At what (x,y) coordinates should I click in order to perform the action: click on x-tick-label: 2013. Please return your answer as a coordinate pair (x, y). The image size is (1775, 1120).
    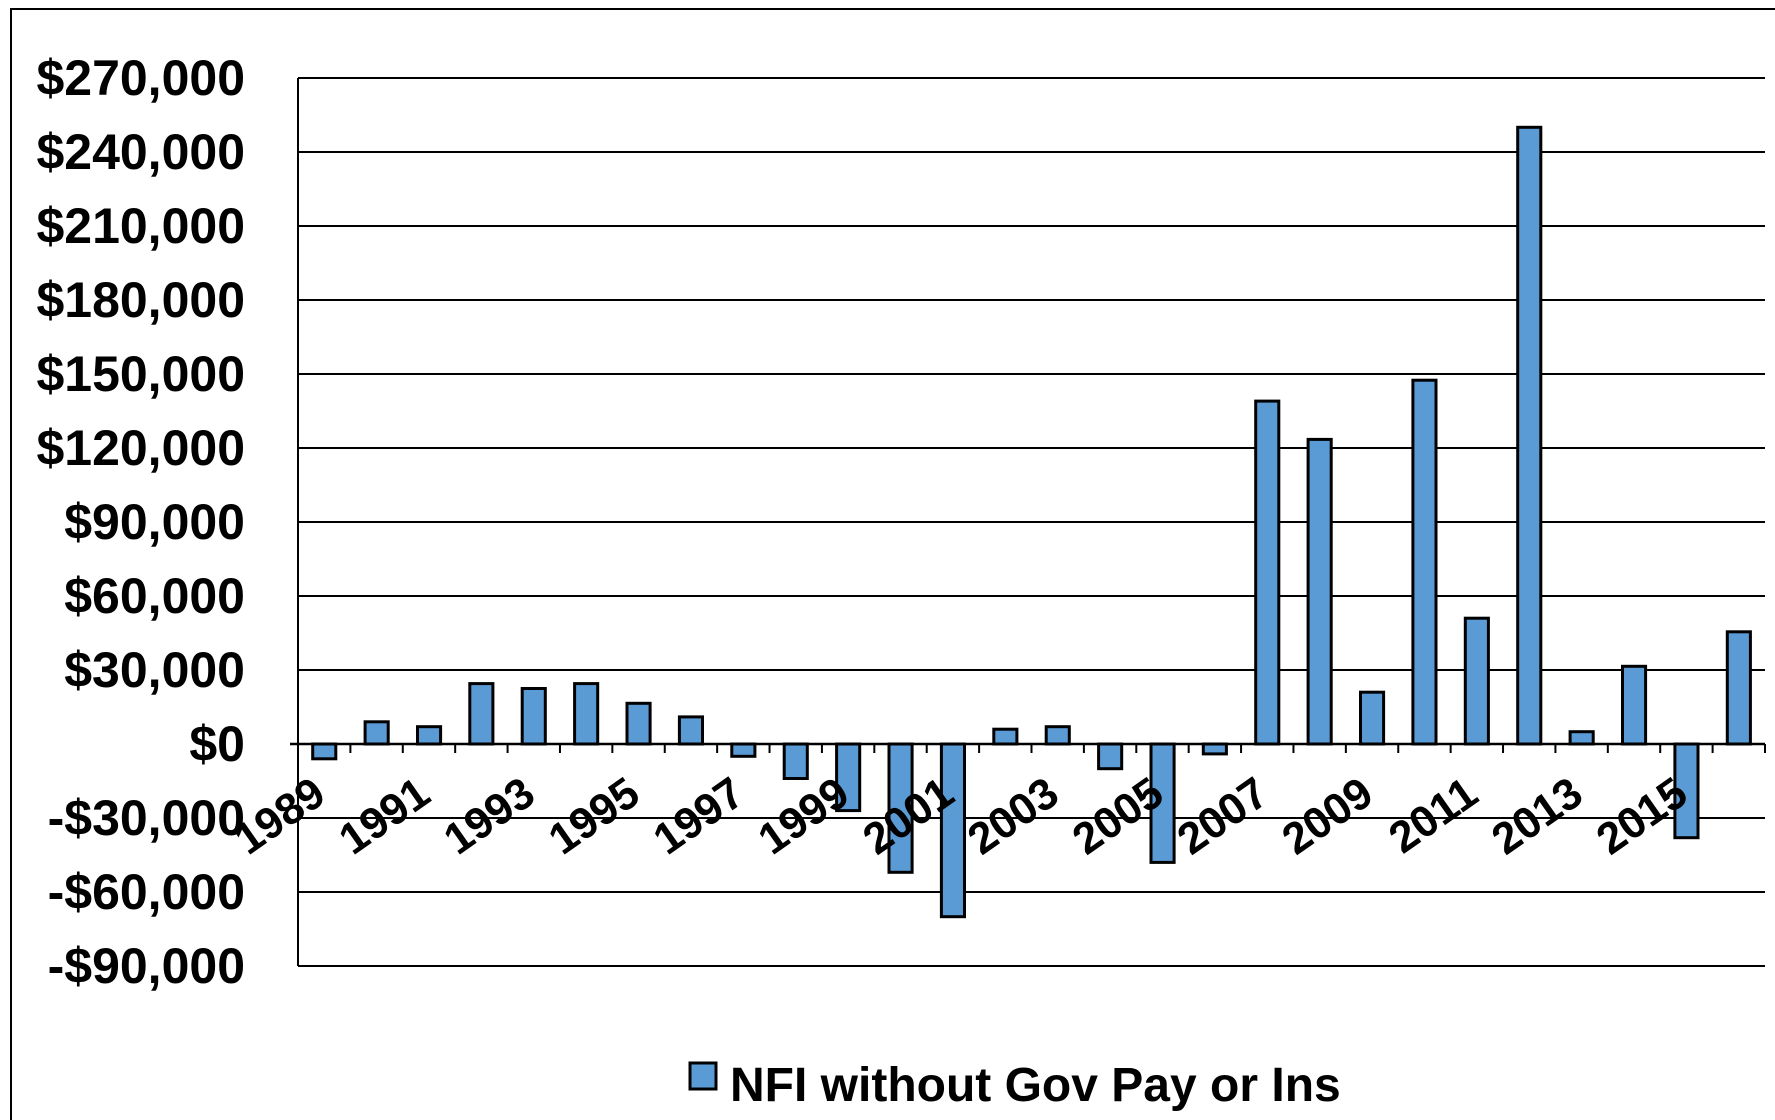
    Looking at the image, I should click on (1537, 816).